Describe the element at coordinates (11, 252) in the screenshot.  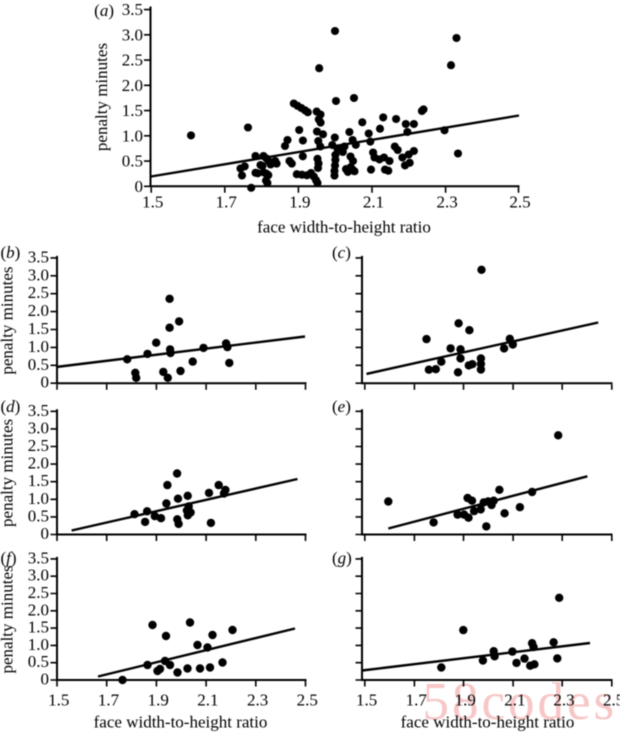
I see `svg-text: (b)` at that location.